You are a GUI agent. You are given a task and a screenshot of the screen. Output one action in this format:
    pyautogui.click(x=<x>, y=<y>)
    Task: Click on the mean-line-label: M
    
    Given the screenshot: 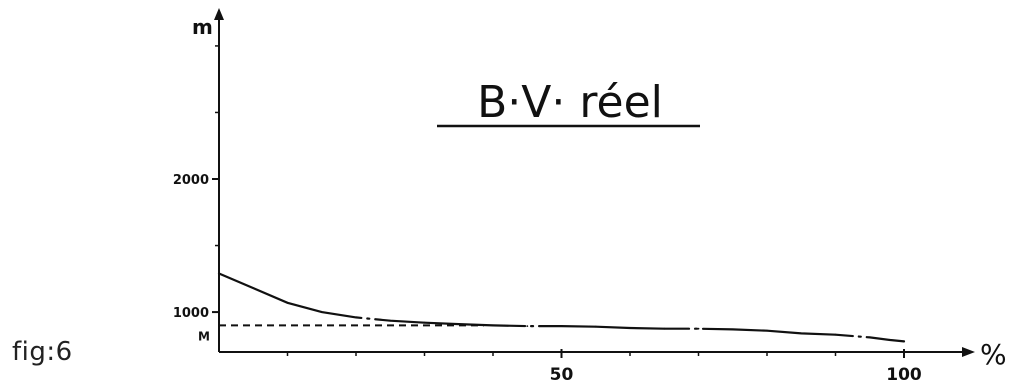 What is the action you would take?
    pyautogui.click(x=204, y=336)
    